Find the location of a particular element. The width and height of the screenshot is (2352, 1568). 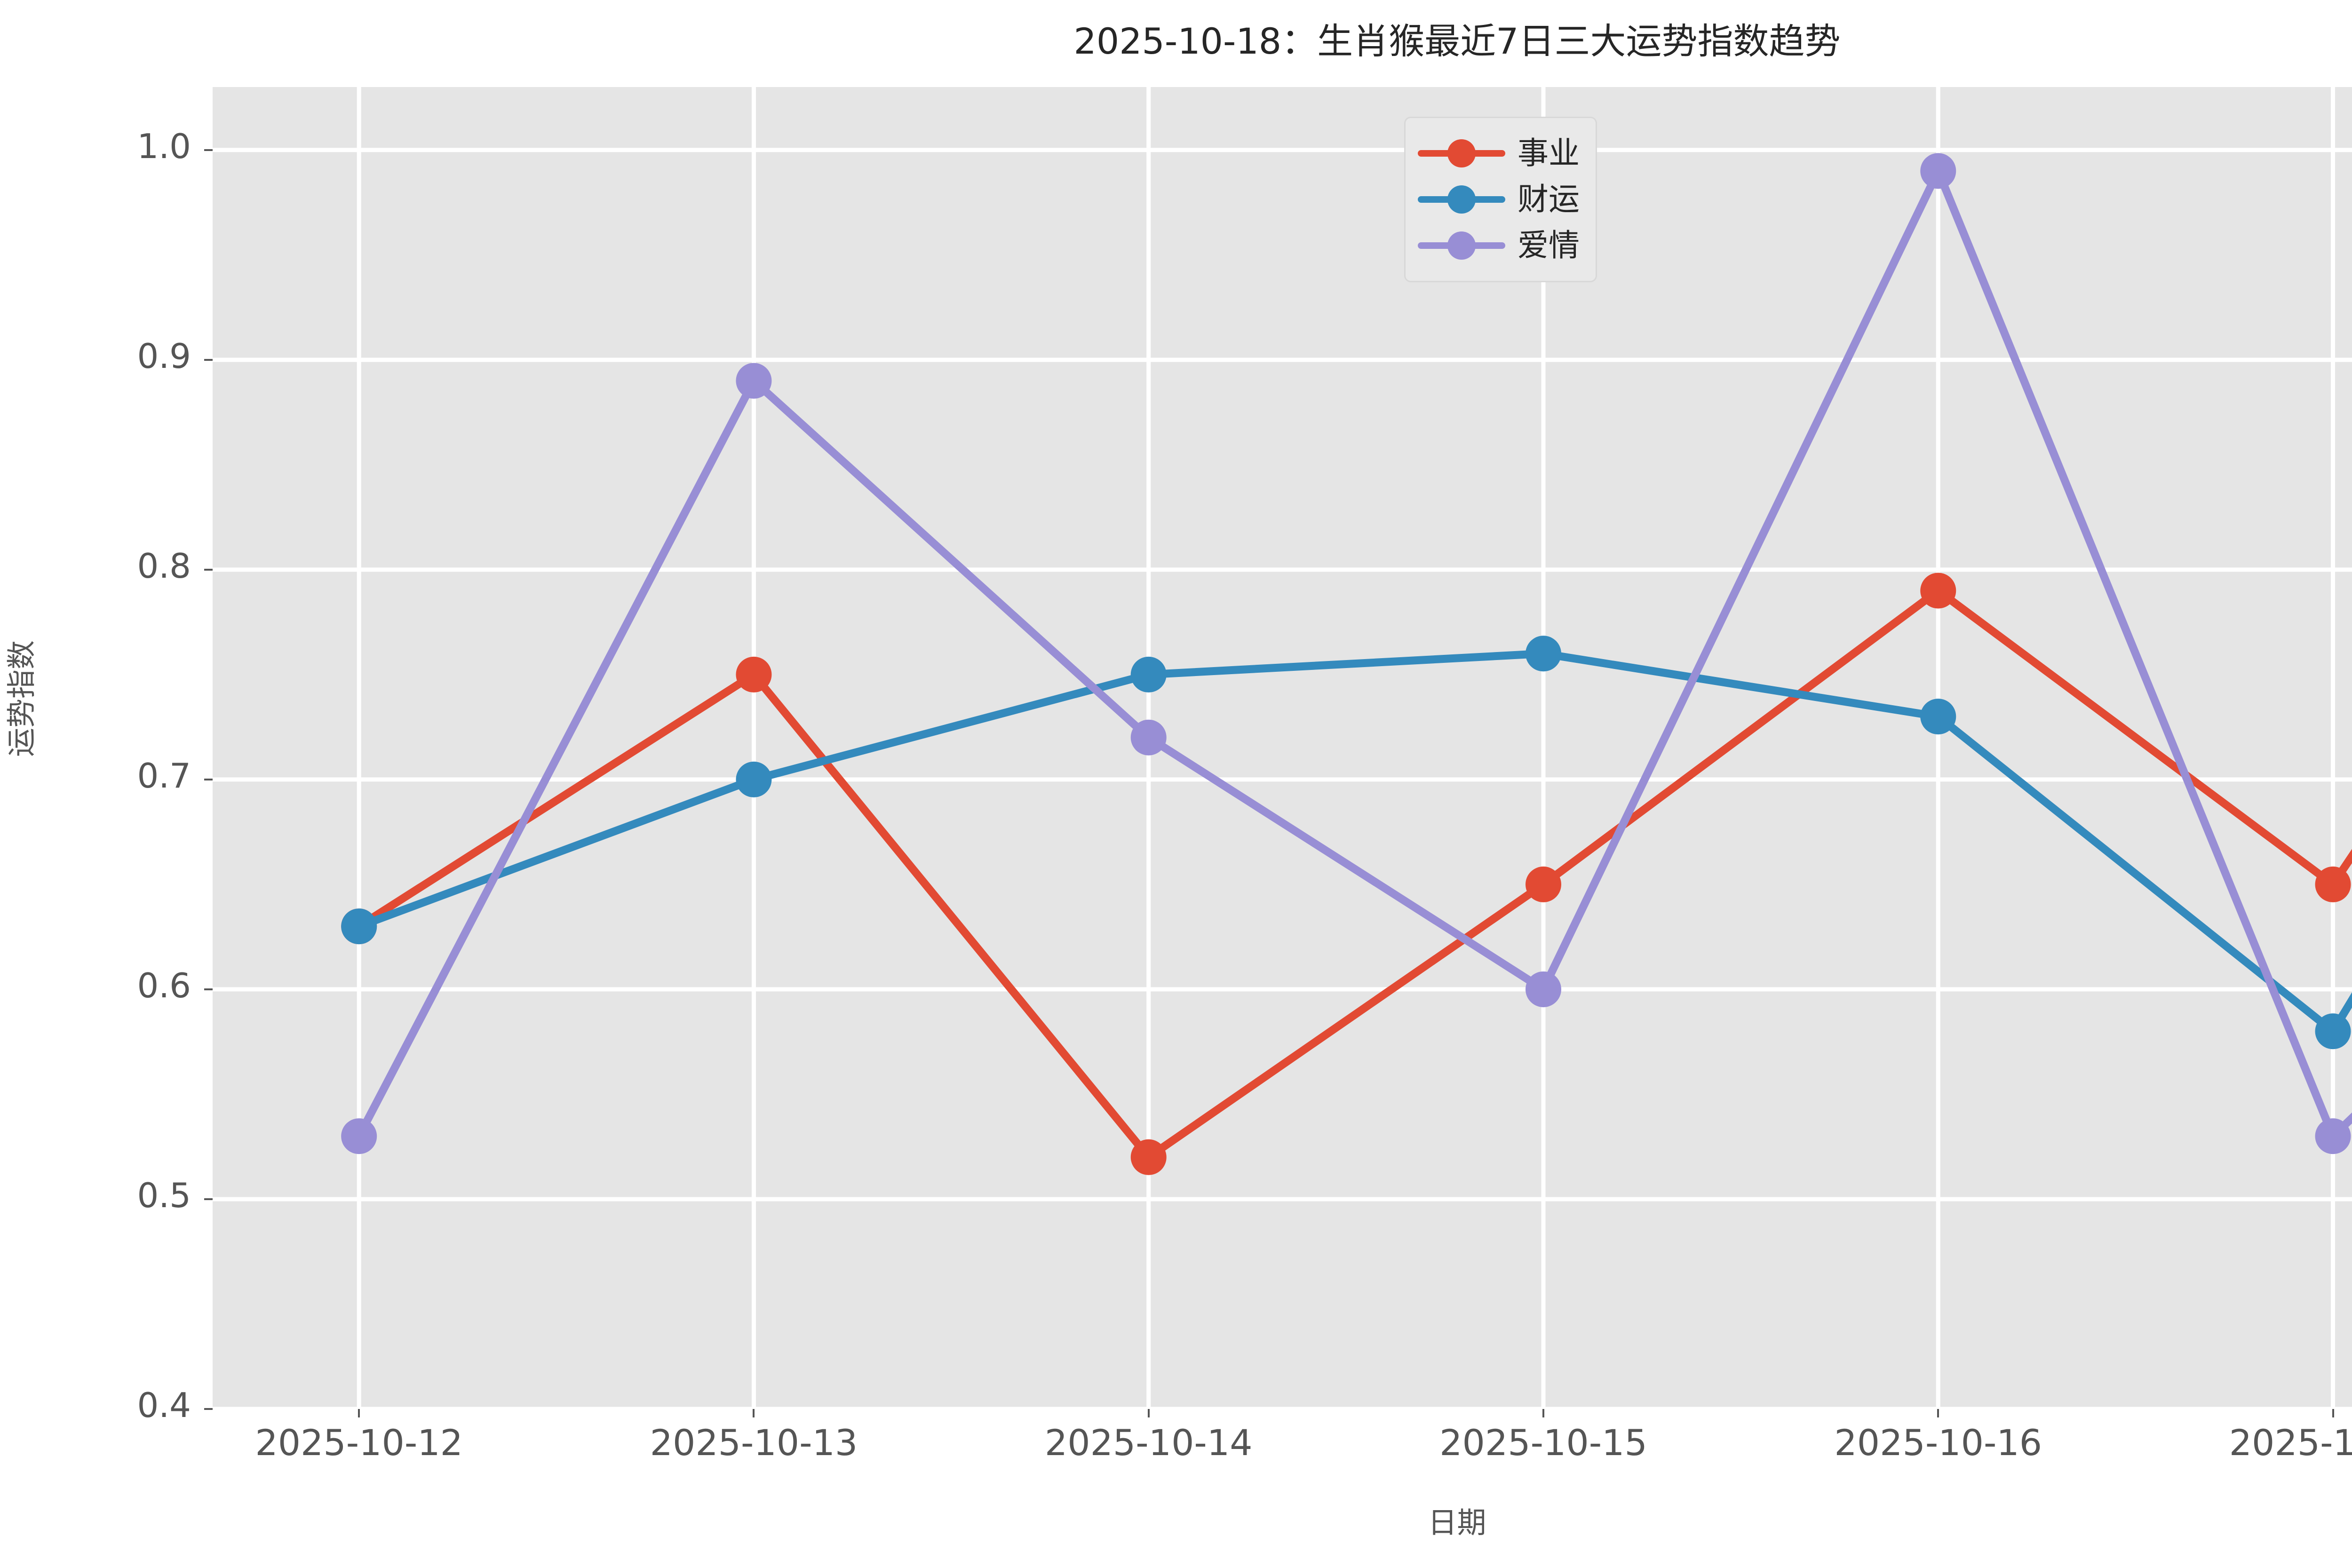

legend-label: 事业 is located at coordinates (1549, 153).